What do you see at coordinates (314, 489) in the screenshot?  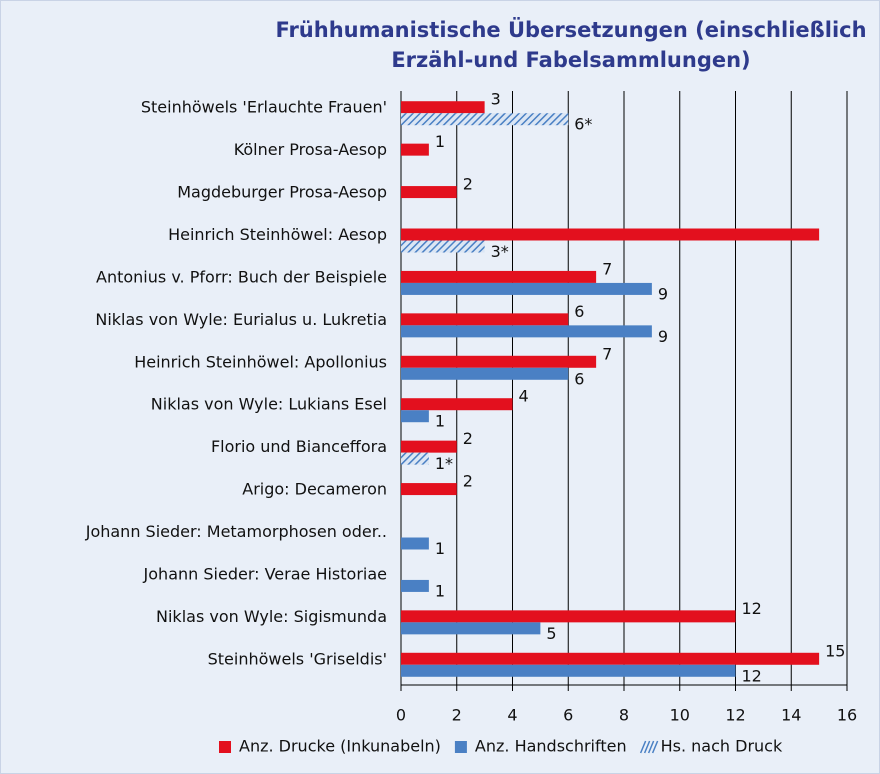 I see `y-tick-label: Arigo: Decameron` at bounding box center [314, 489].